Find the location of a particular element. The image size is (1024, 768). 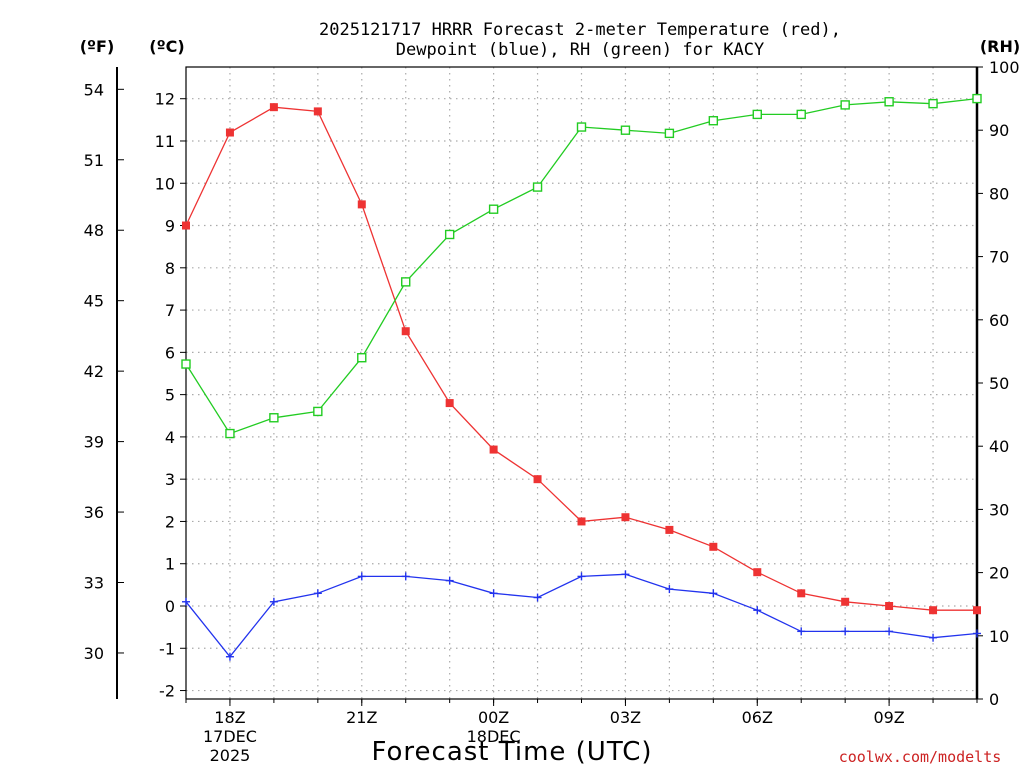

celsius-tick-label: 1 is located at coordinates (170, 564).